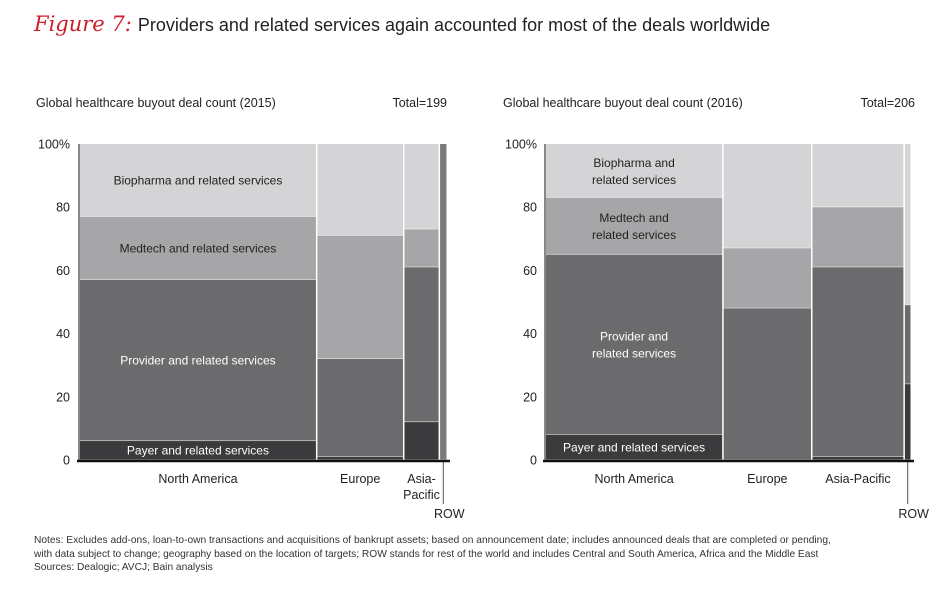  I want to click on segment-label-line: Biopharma and, so click(633, 163).